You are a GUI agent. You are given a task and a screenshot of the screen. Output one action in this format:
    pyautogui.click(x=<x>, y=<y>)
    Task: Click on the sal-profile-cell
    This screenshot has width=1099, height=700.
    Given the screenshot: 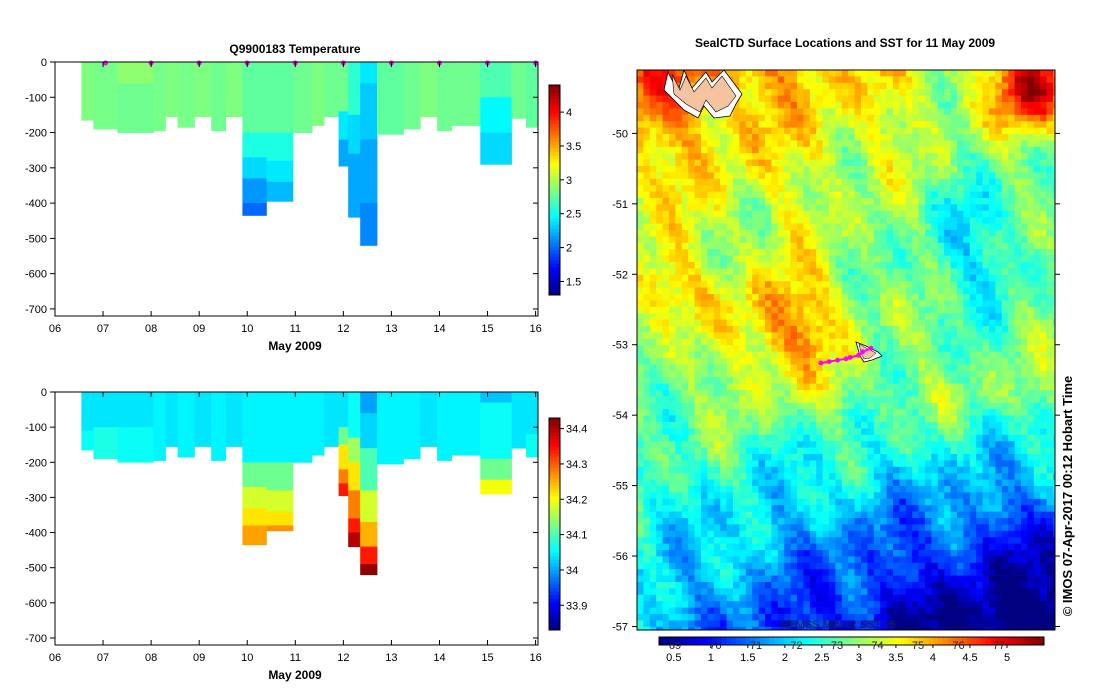 What is the action you would take?
    pyautogui.click(x=280, y=518)
    